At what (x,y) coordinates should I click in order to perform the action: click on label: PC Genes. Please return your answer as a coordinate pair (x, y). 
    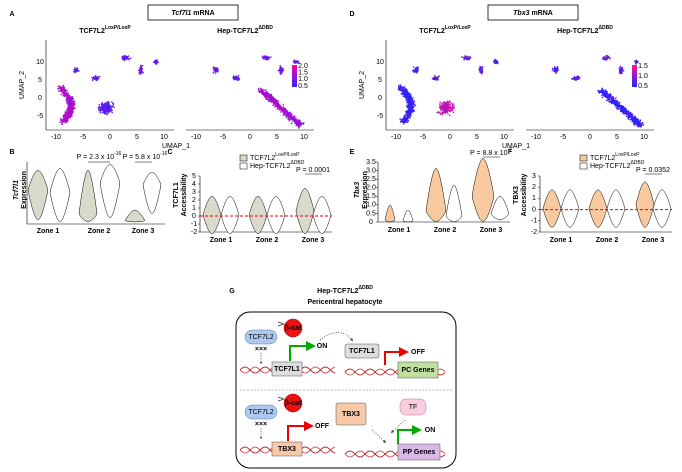
    Looking at the image, I should click on (417, 370).